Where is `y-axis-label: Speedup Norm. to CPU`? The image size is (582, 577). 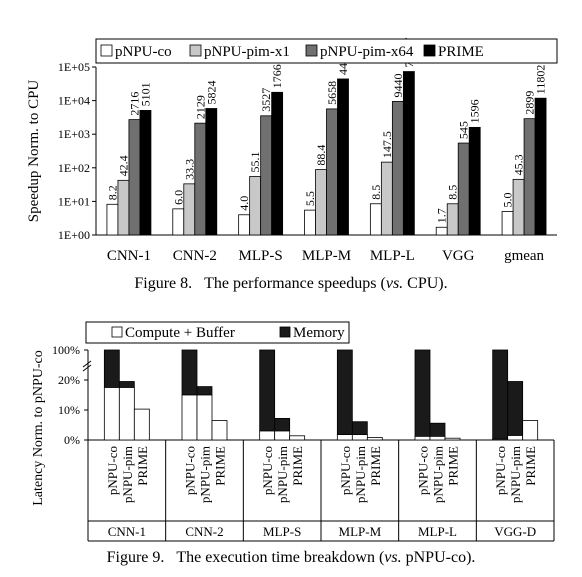
y-axis-label: Speedup Norm. to CPU is located at coordinates (34, 151).